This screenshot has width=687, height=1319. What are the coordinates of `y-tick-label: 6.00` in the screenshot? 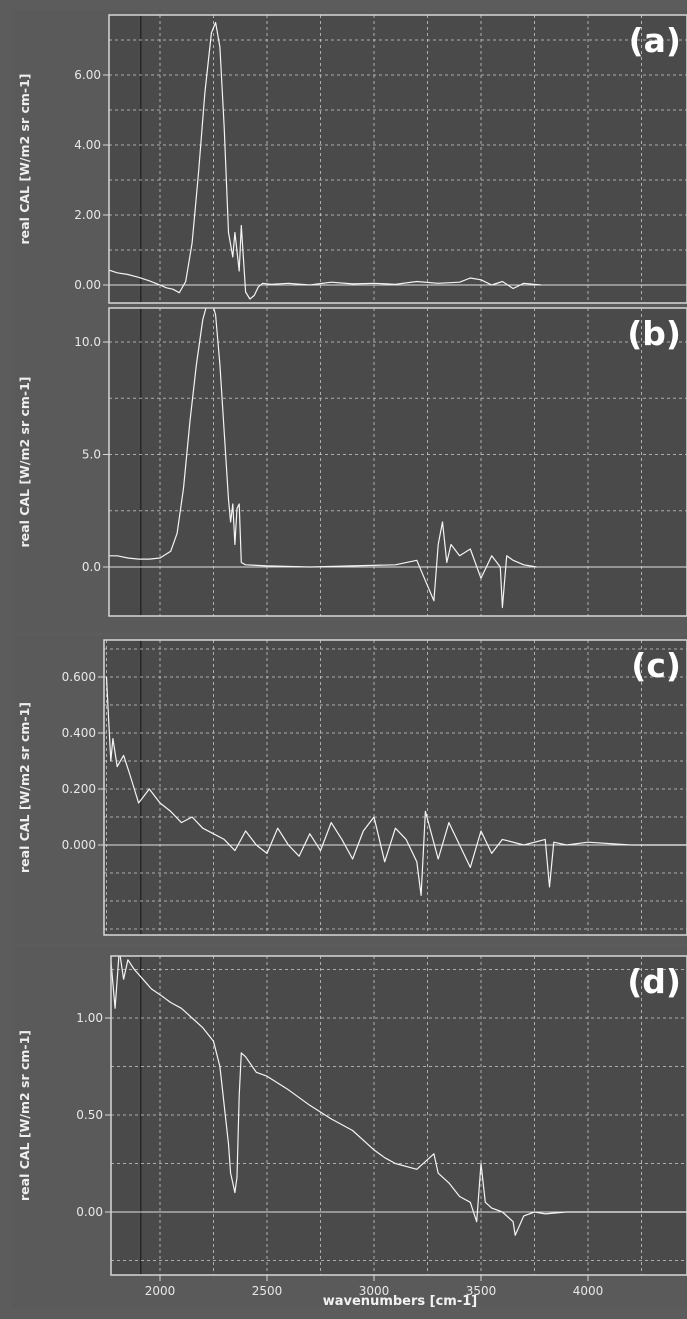 It's located at (87, 75).